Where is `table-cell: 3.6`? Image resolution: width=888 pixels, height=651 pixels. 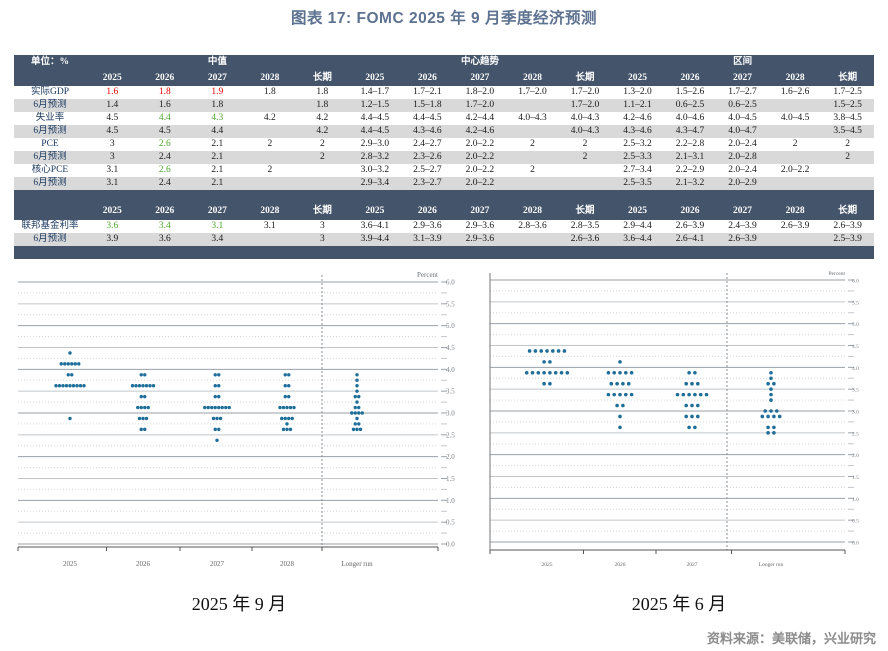
table-cell: 3.6 is located at coordinates (165, 239).